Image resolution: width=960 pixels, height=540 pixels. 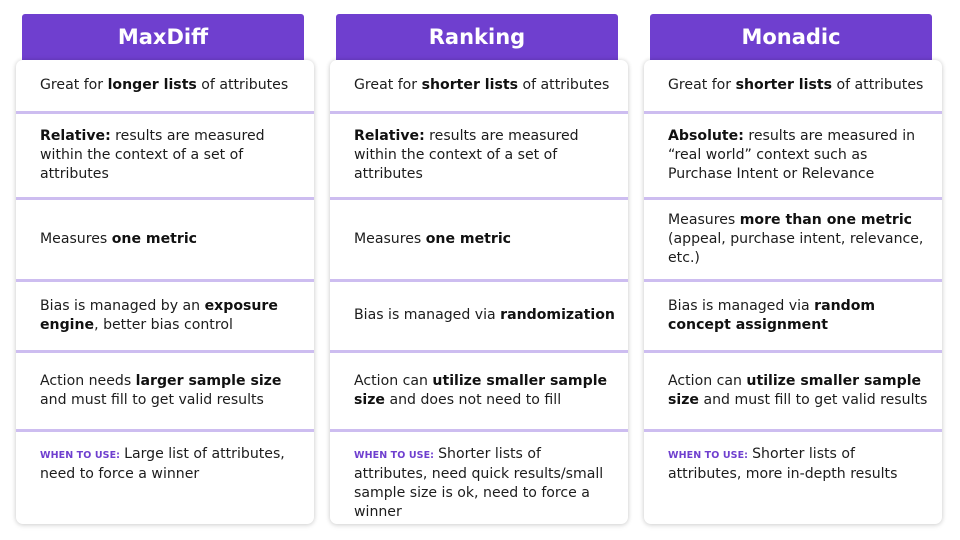 I want to click on emphasis-text: random concept assignment, so click(x=772, y=315).